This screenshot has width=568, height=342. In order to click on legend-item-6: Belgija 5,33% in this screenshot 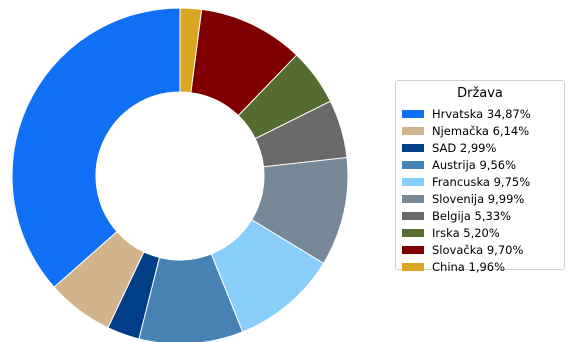, I will do `click(480, 215)`.